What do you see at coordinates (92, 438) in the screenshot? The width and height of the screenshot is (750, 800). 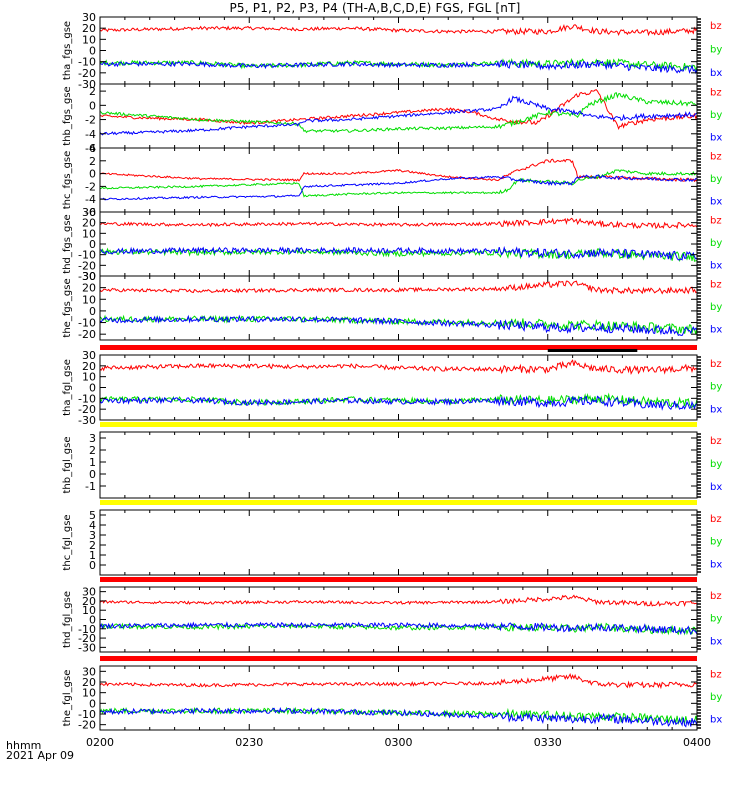 I see `thb_fgl_gse-ytick-label: 3` at bounding box center [92, 438].